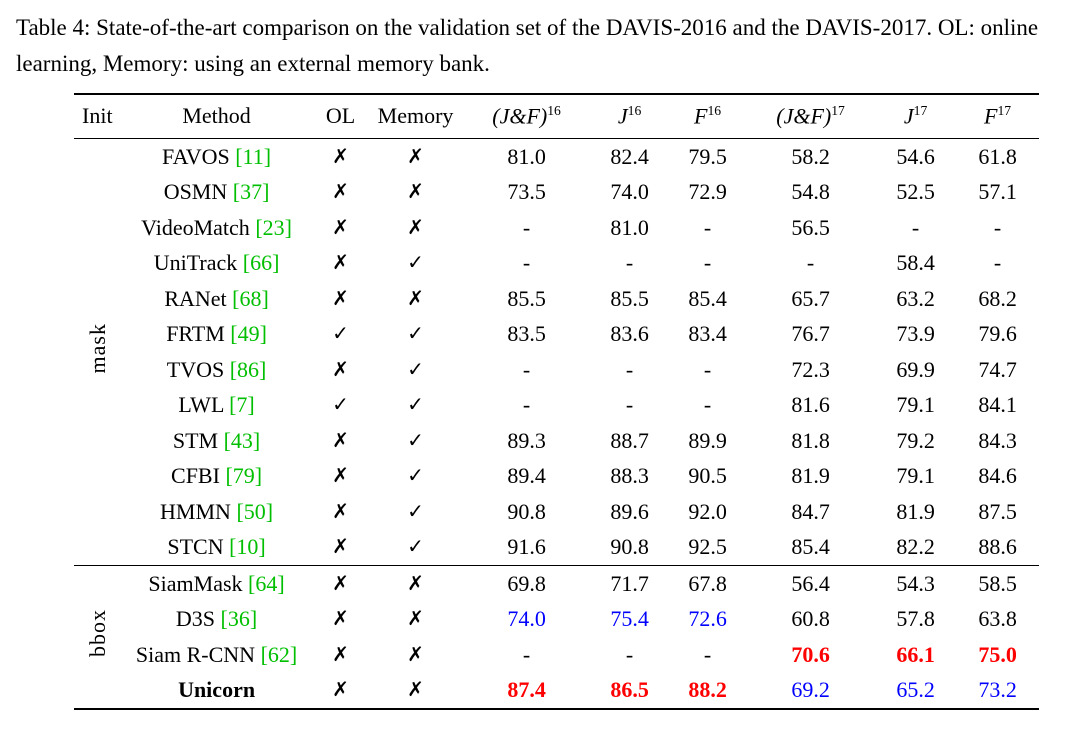 This screenshot has width=1080, height=732. What do you see at coordinates (997, 156) in the screenshot?
I see `score-cell: 61.8` at bounding box center [997, 156].